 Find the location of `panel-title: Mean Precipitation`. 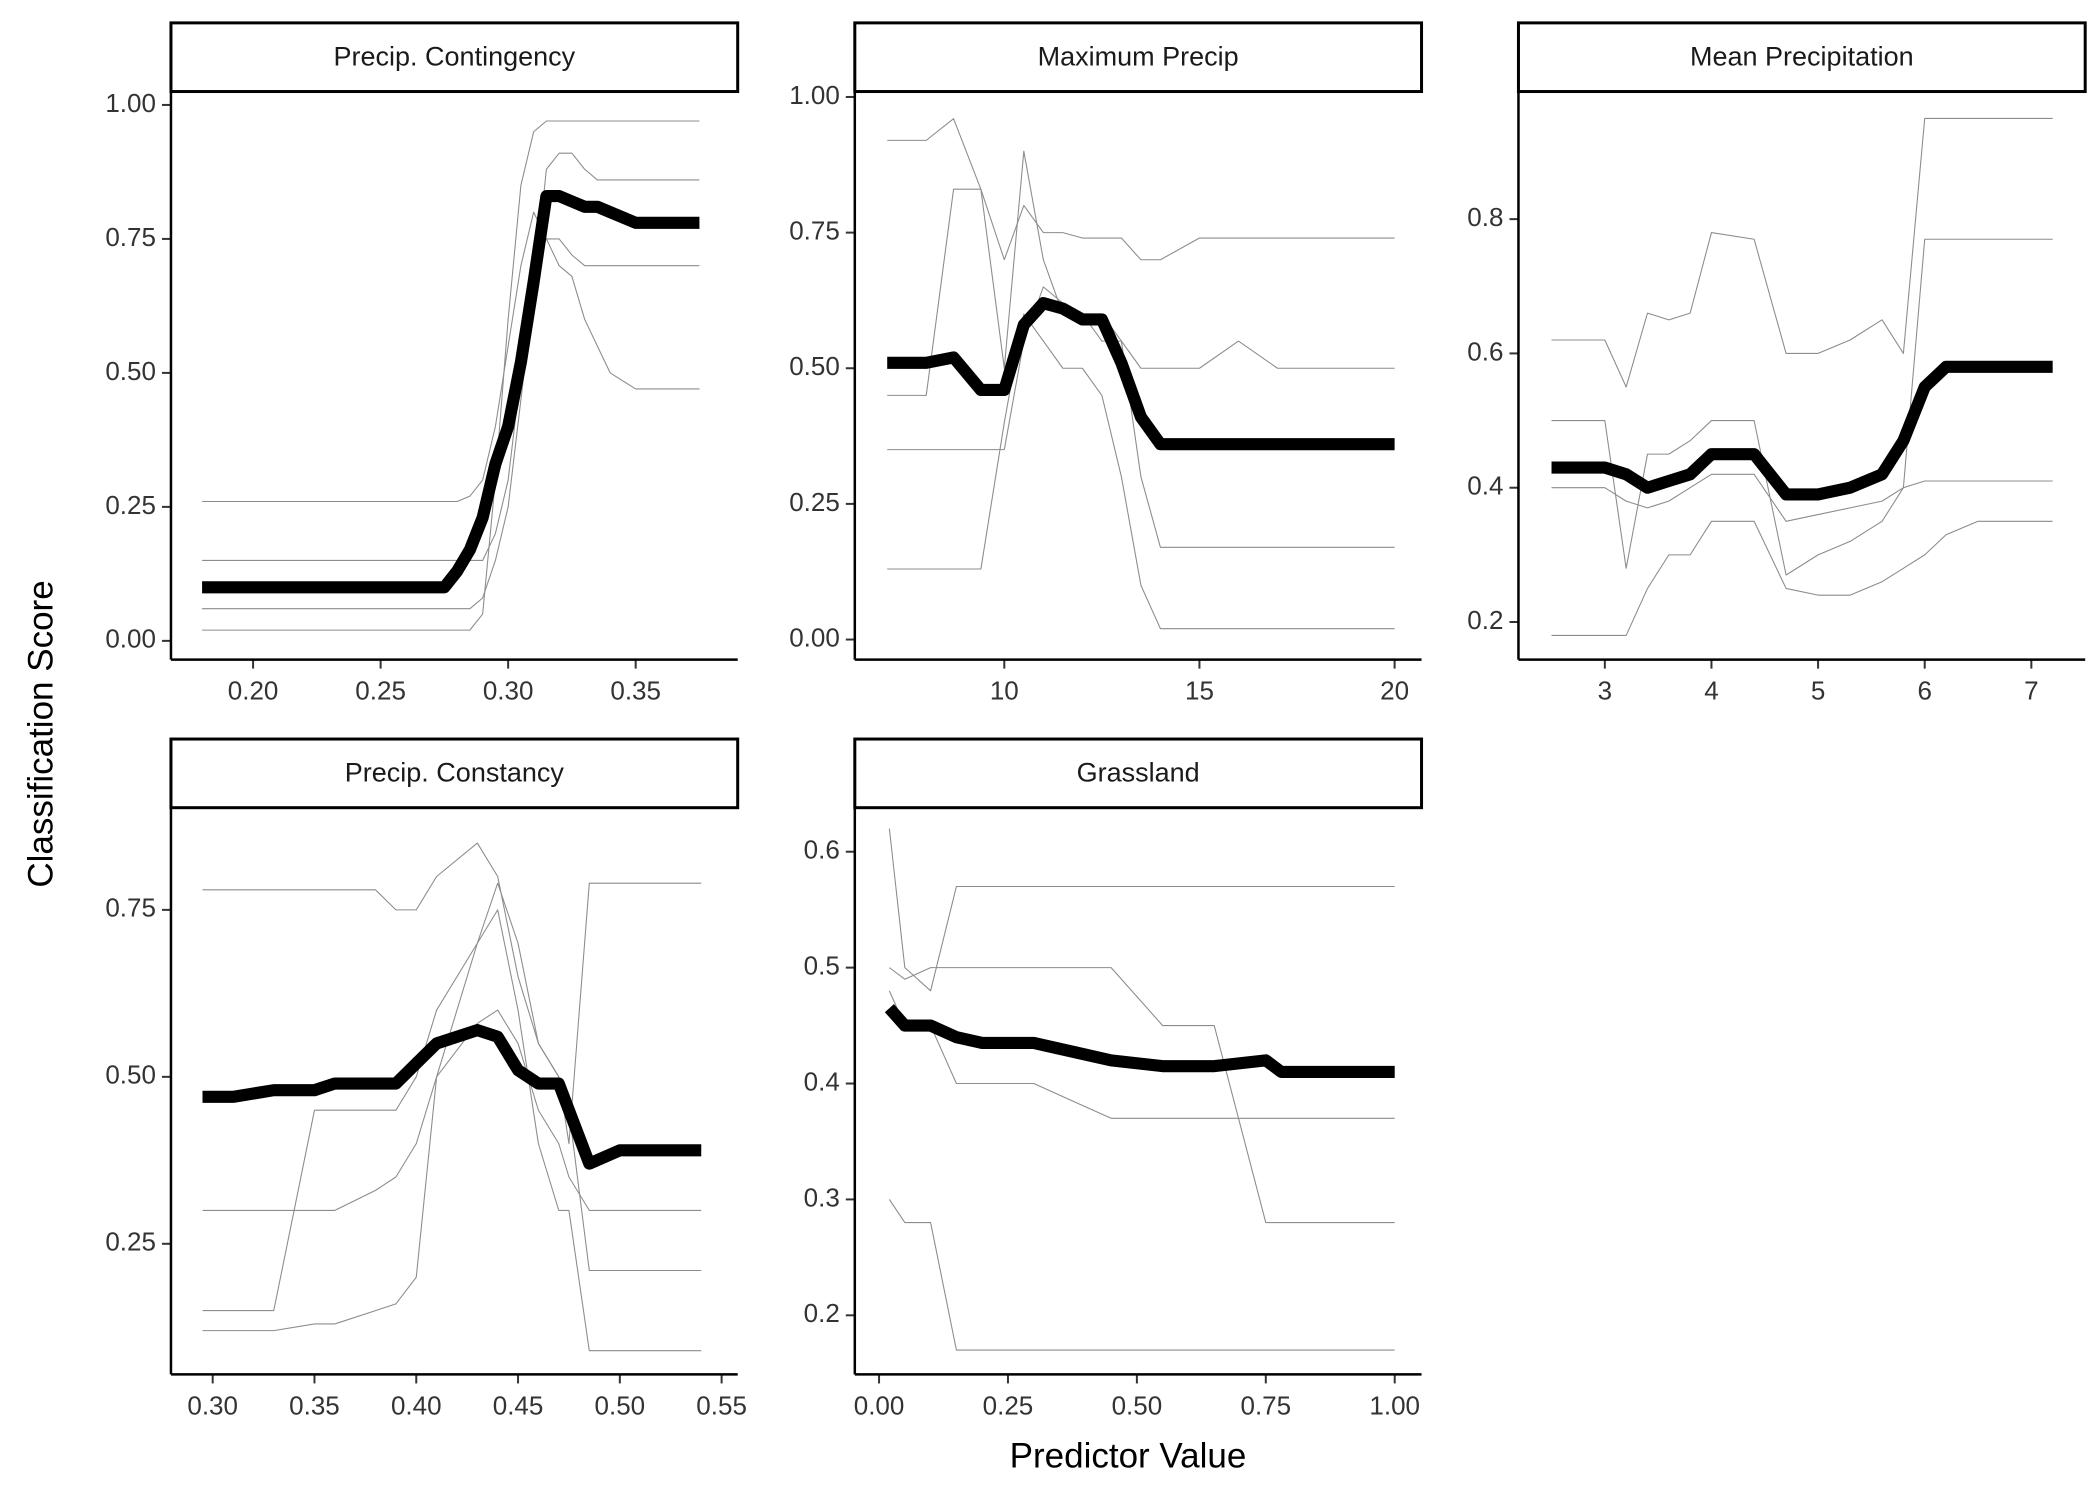

panel-title: Mean Precipitation is located at coordinates (1802, 56).